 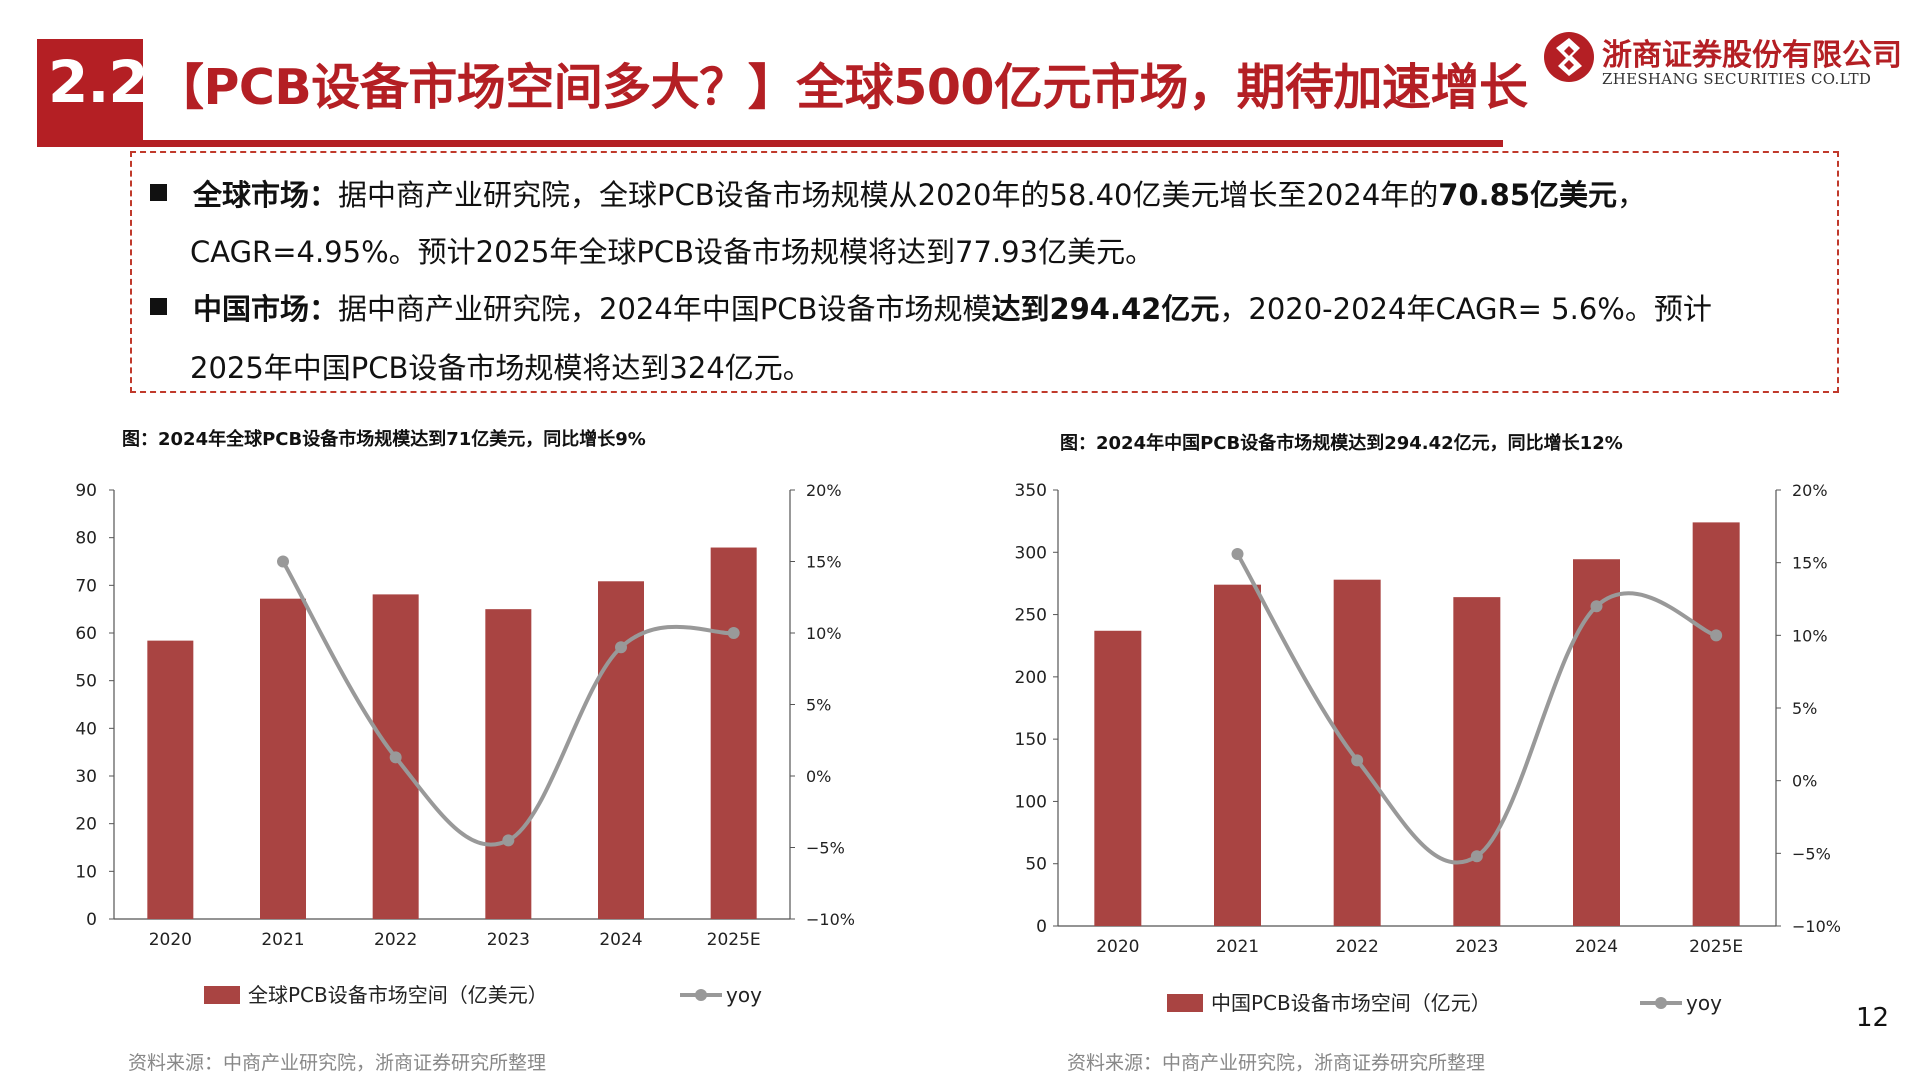 What do you see at coordinates (395, 940) in the screenshot?
I see `global-x-tick-label: 2022` at bounding box center [395, 940].